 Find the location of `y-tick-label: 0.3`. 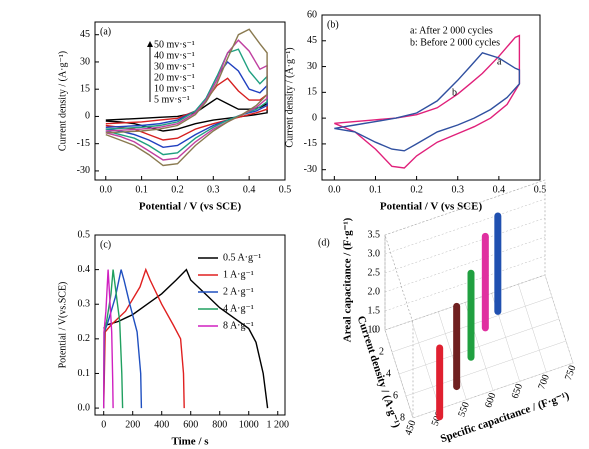

y-tick-label: 0.3 is located at coordinates (84, 304).